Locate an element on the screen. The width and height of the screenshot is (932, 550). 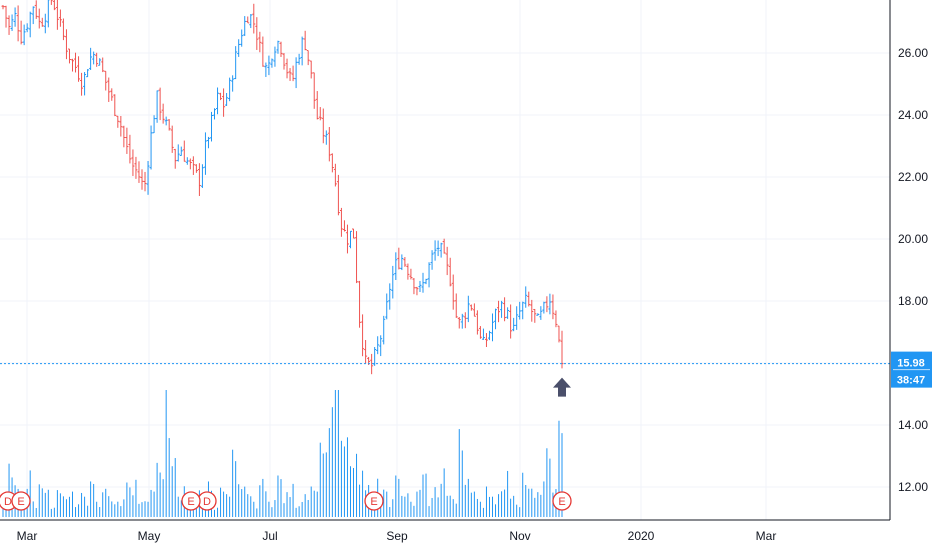
svg-text: D is located at coordinates (8, 502).